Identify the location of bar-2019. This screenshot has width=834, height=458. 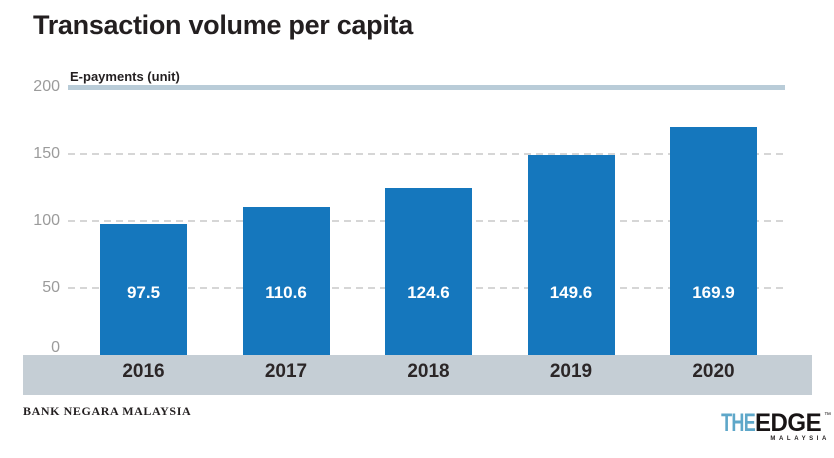
(571, 254).